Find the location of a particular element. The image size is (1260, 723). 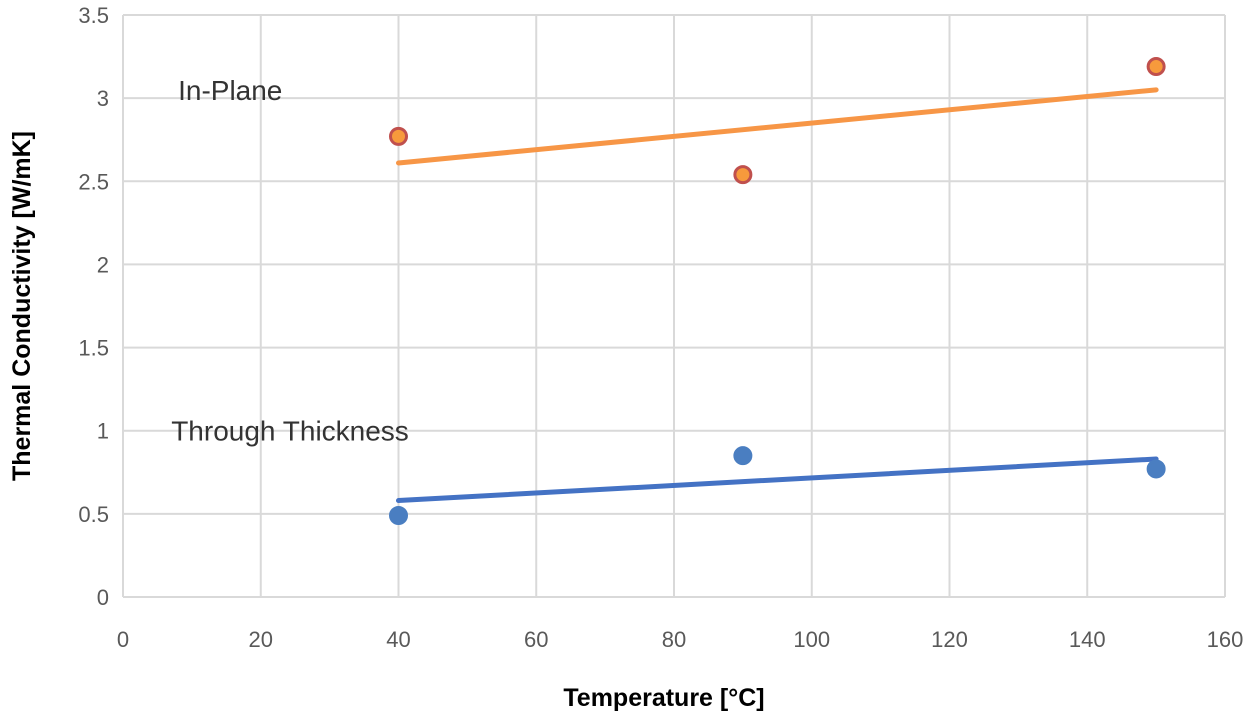

y-tick-label: 3.5 is located at coordinates (93, 15).